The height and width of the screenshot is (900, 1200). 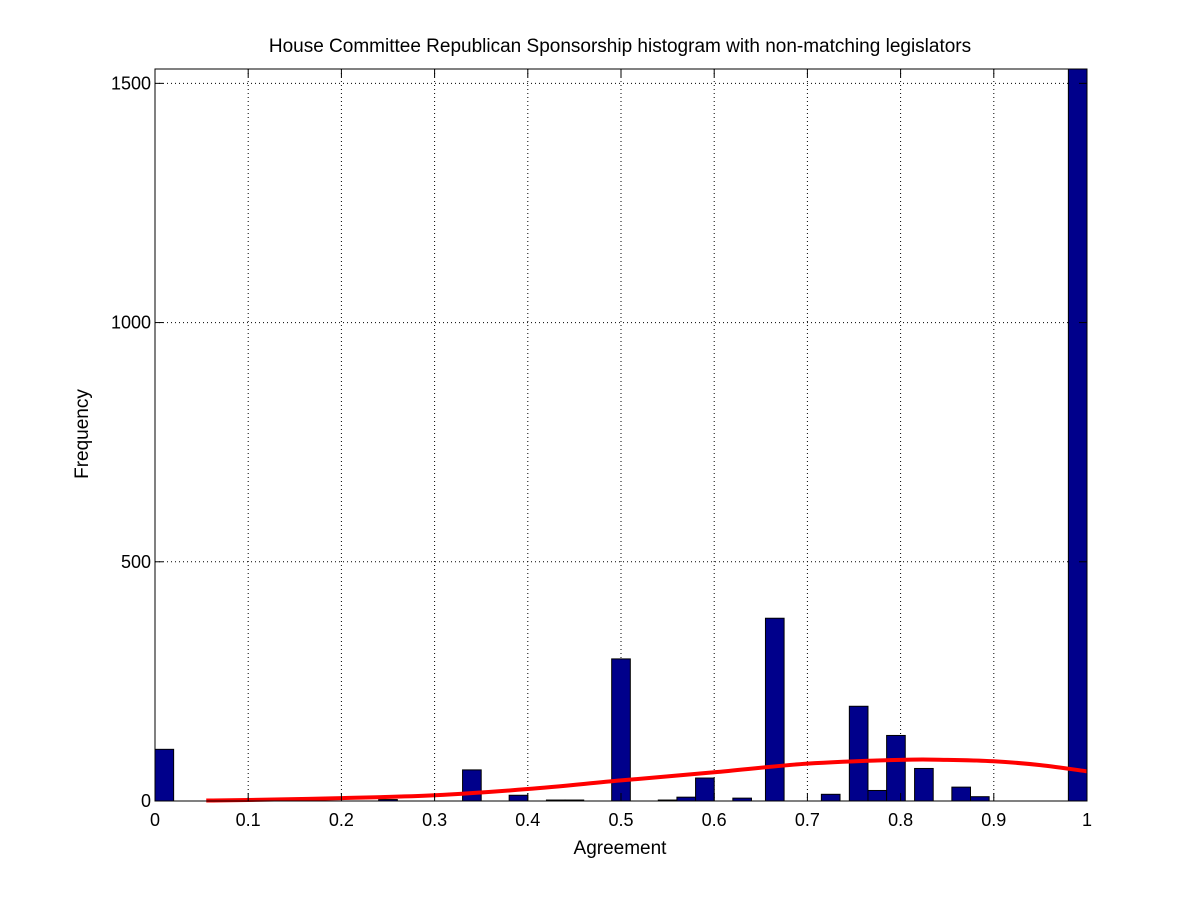 What do you see at coordinates (131, 83) in the screenshot?
I see `y-tick-label: 1500` at bounding box center [131, 83].